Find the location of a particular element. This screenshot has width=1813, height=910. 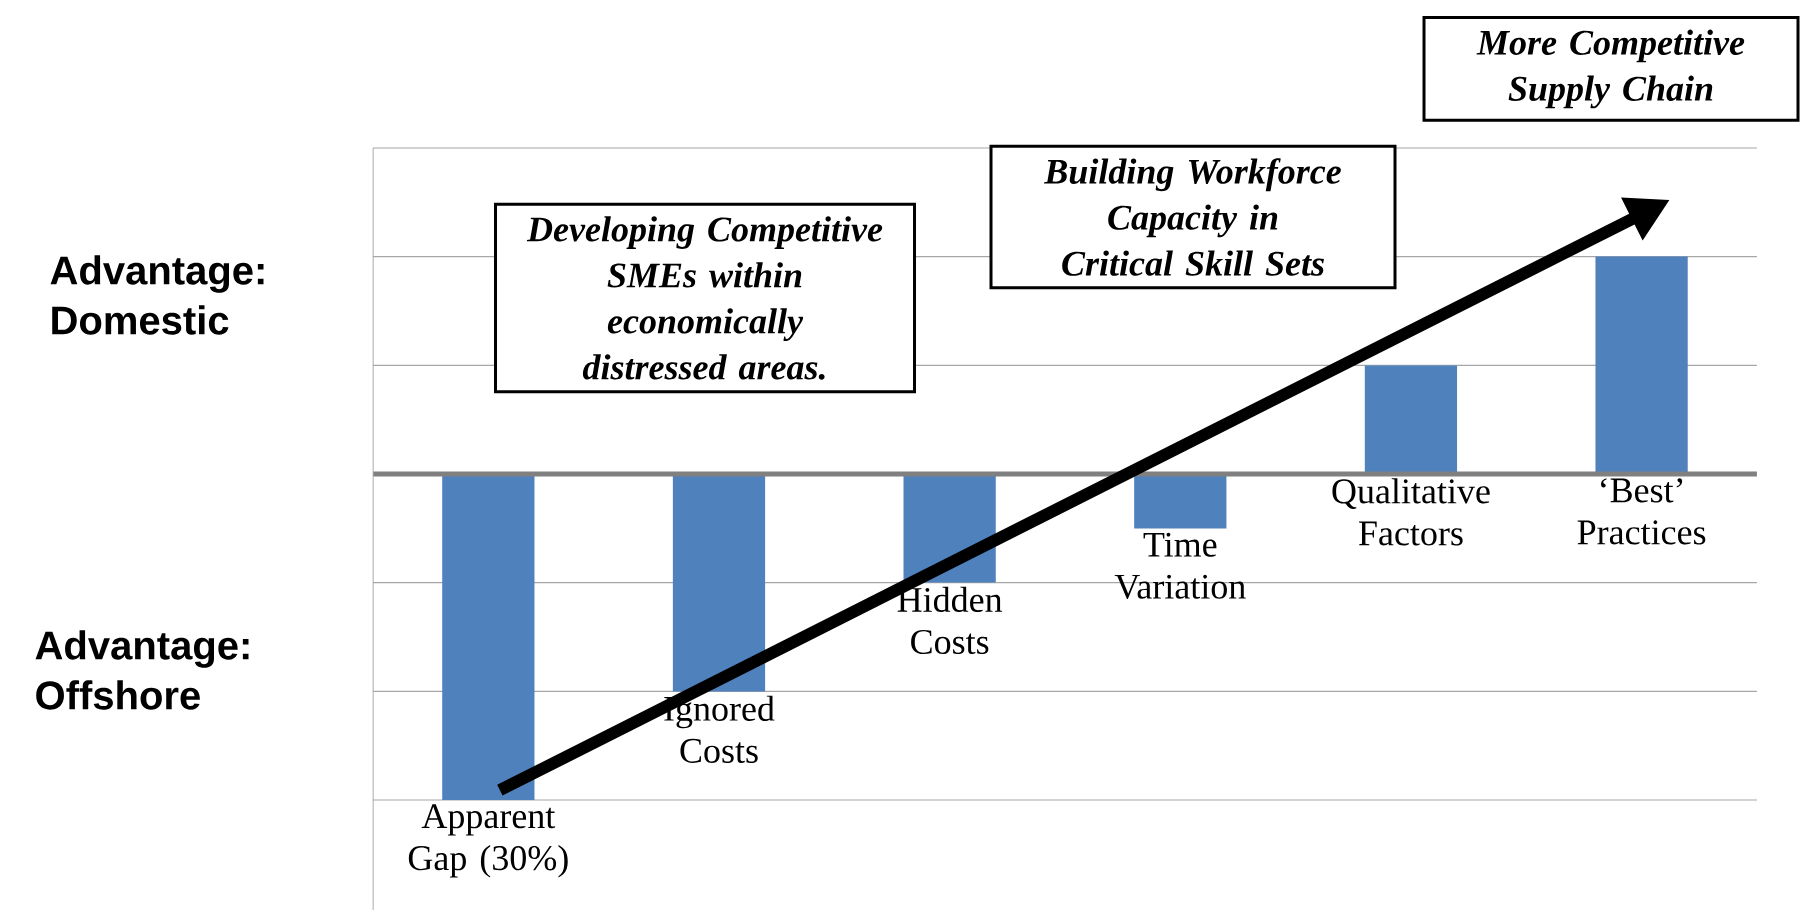

x-tick-label: Time Variation is located at coordinates (1180, 566).